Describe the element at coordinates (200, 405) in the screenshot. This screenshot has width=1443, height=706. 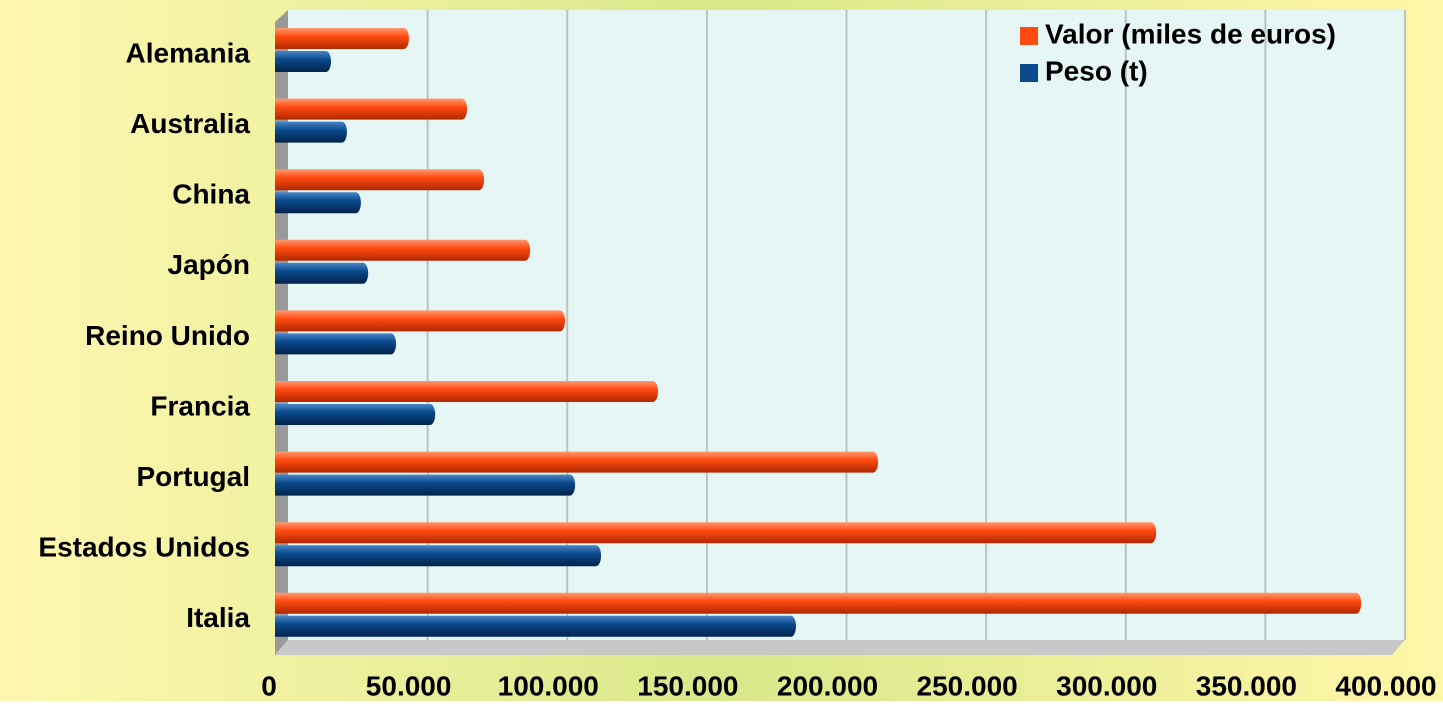
I see `y-tick-label: Francia` at that location.